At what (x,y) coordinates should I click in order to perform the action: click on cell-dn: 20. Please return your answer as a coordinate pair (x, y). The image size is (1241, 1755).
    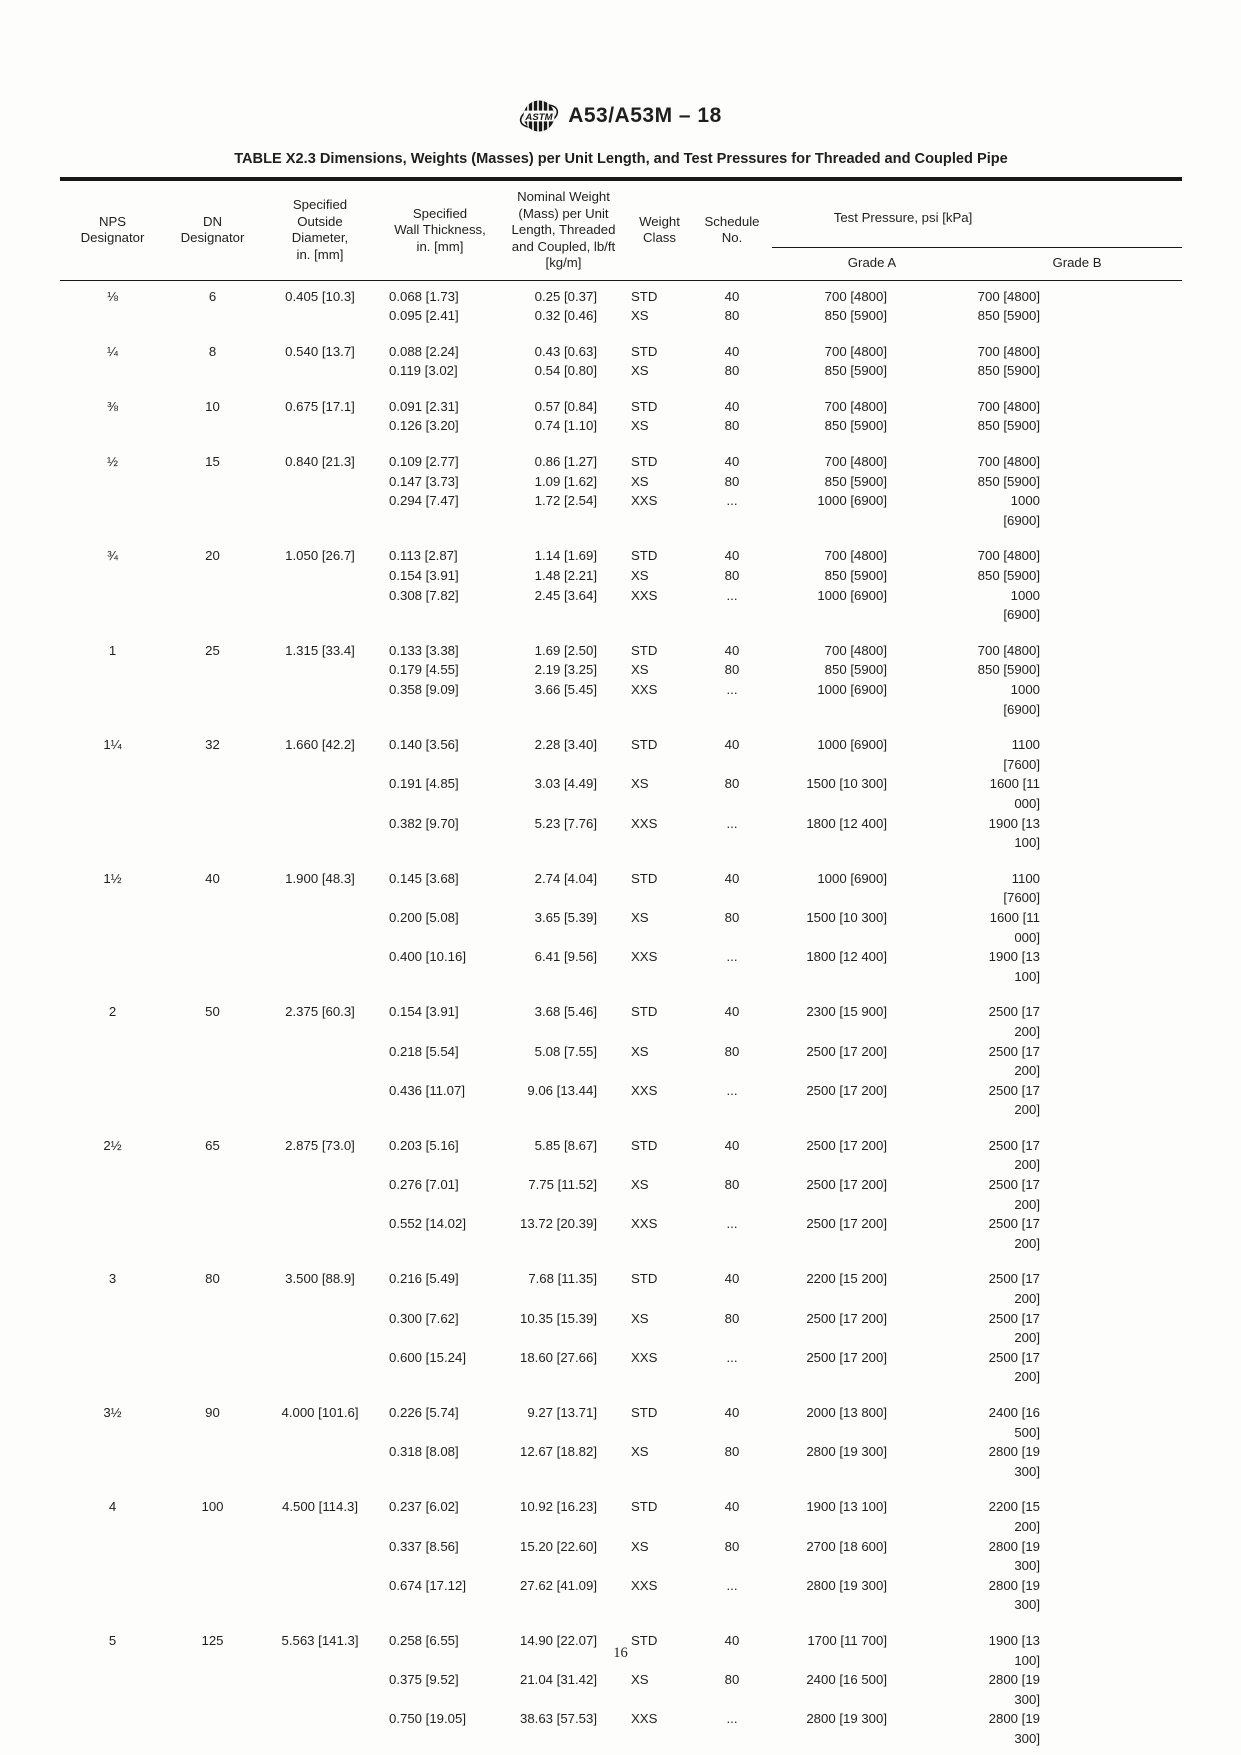
    Looking at the image, I should click on (212, 556).